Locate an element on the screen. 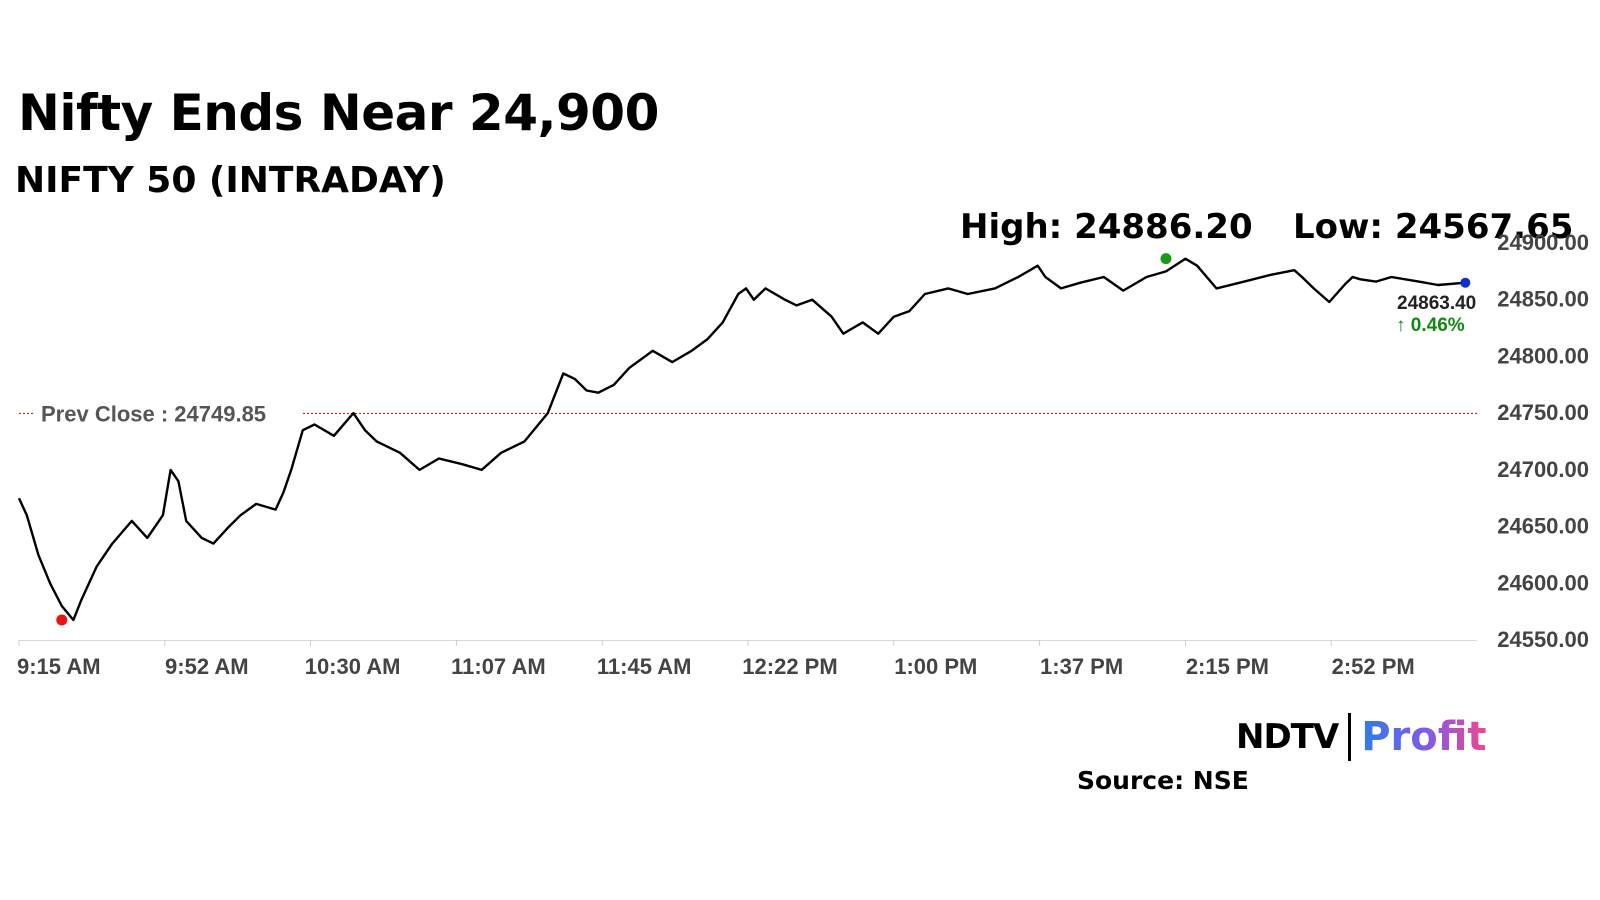  last-price-label: 24863.40 is located at coordinates (1436, 303).